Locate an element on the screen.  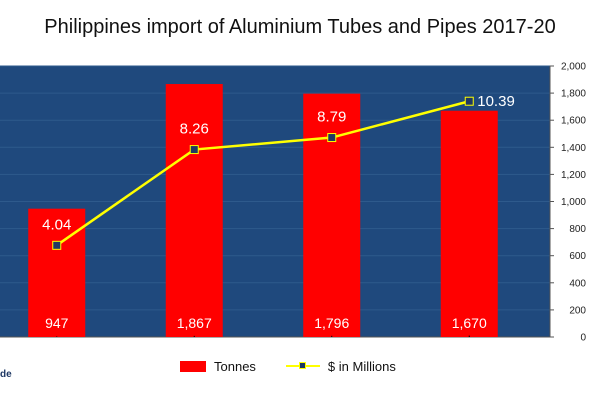
logo-fragment: de is located at coordinates (6, 374).